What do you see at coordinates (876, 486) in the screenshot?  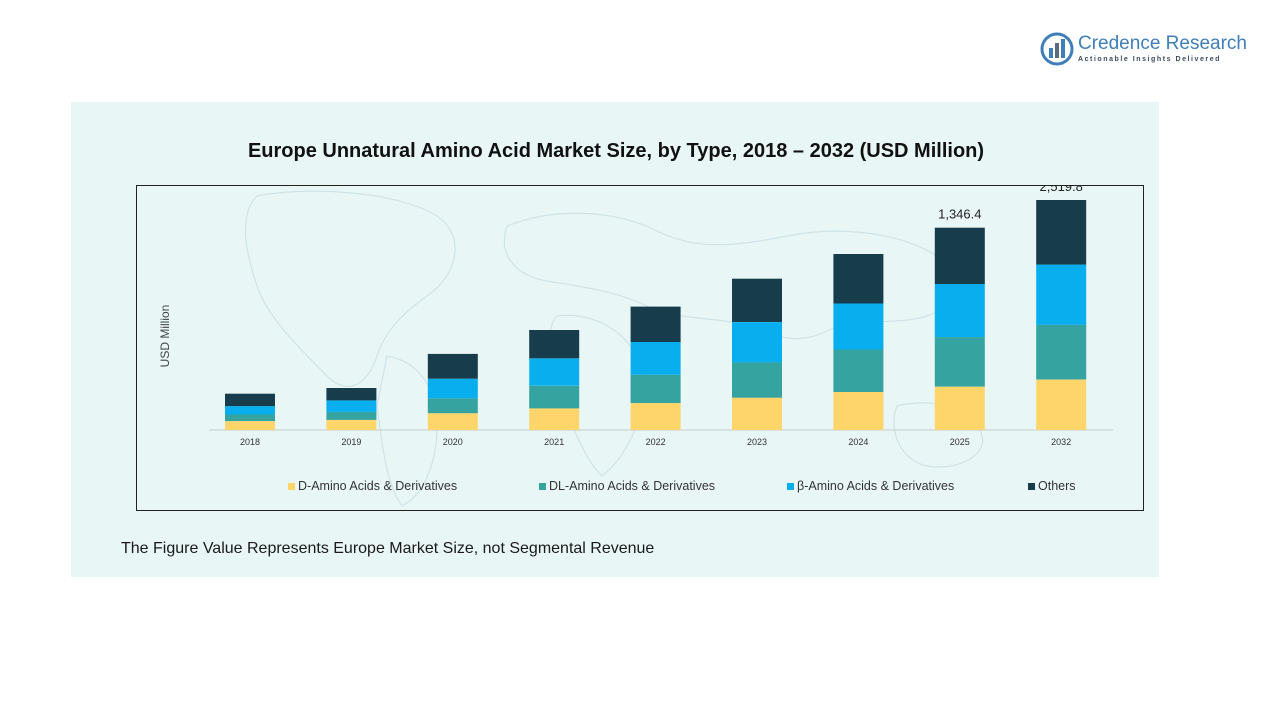 I see `legend-label: β-Amino Acids & Derivatives` at bounding box center [876, 486].